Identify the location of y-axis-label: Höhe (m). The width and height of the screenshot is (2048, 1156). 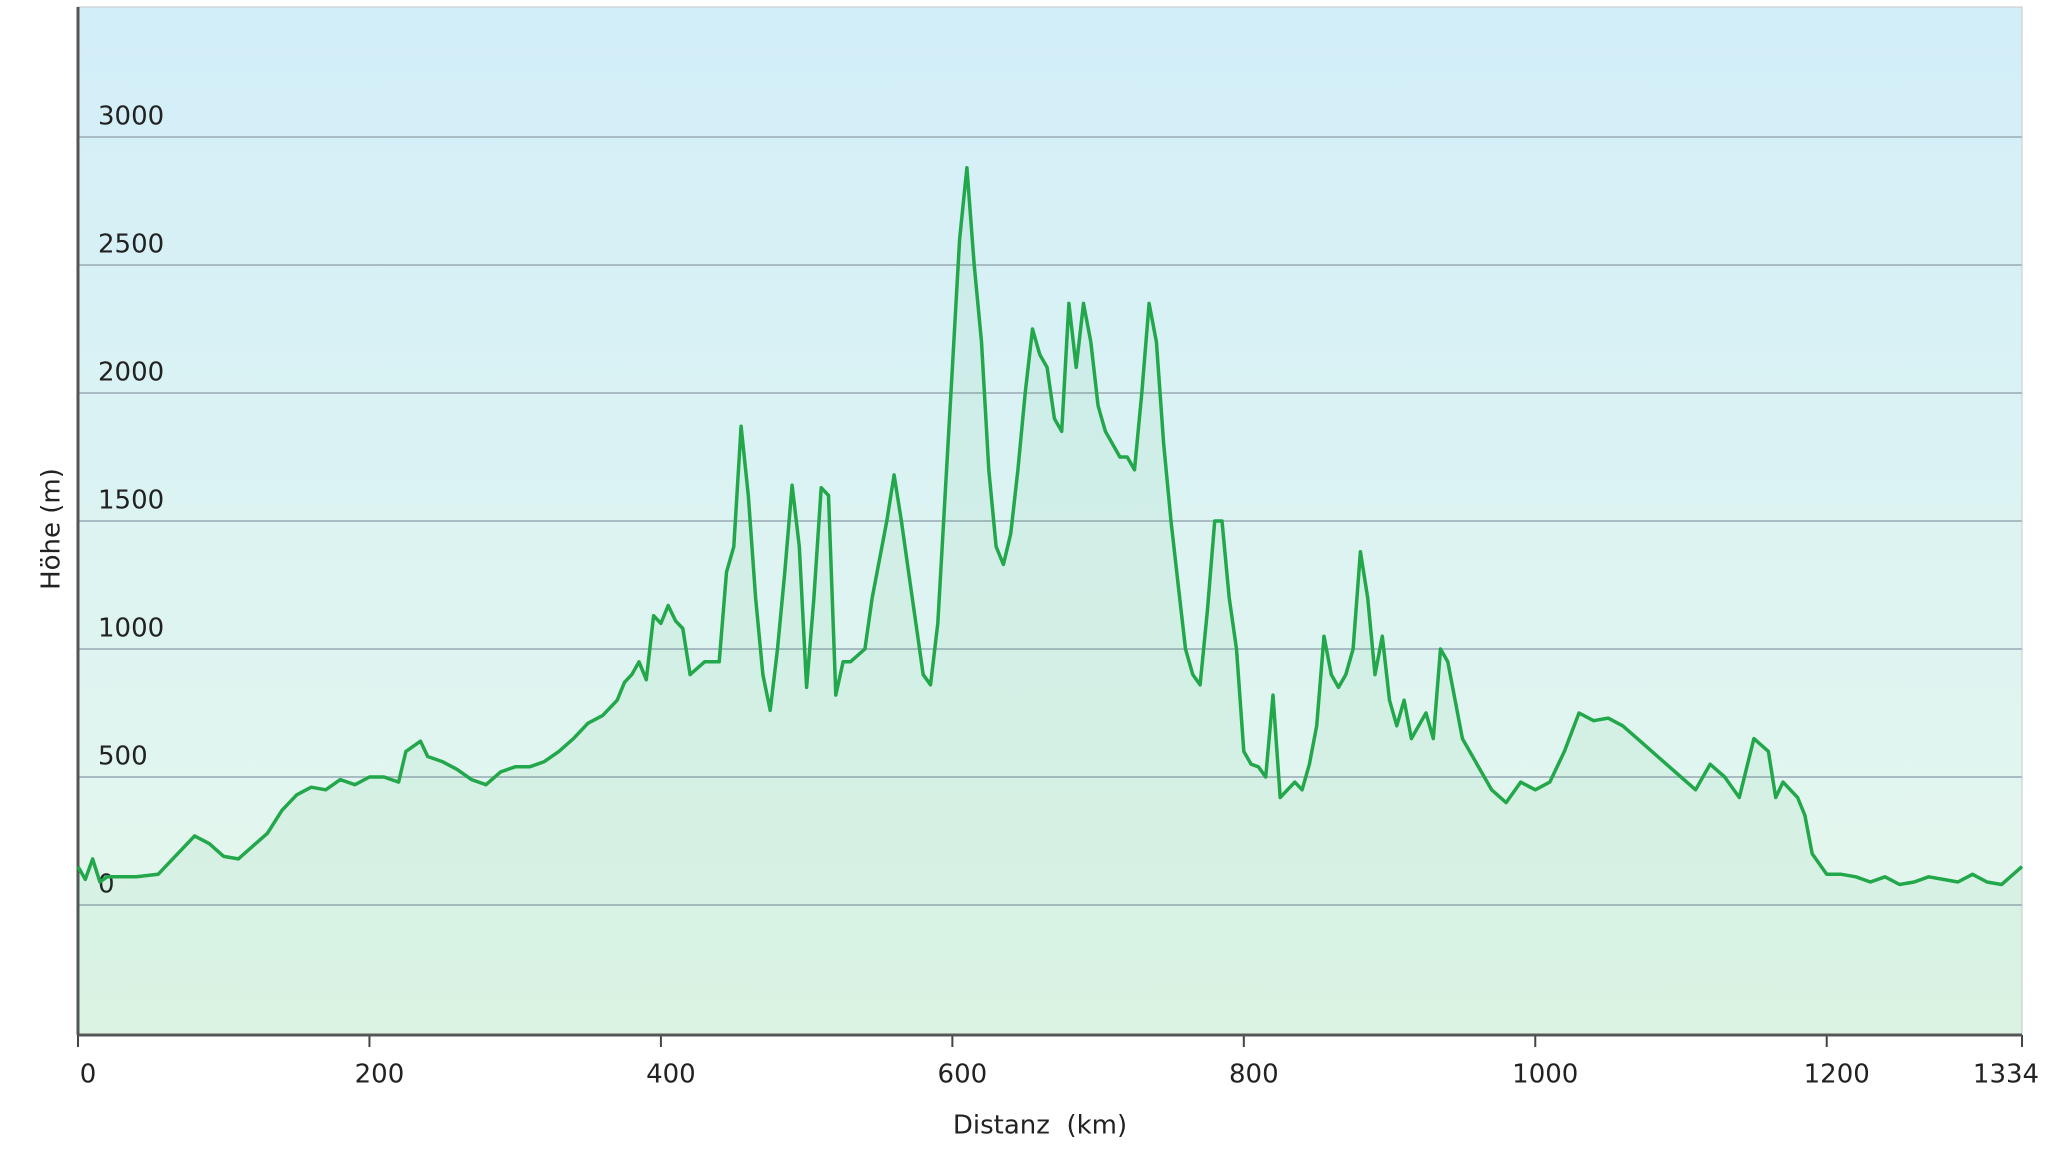
(52, 529).